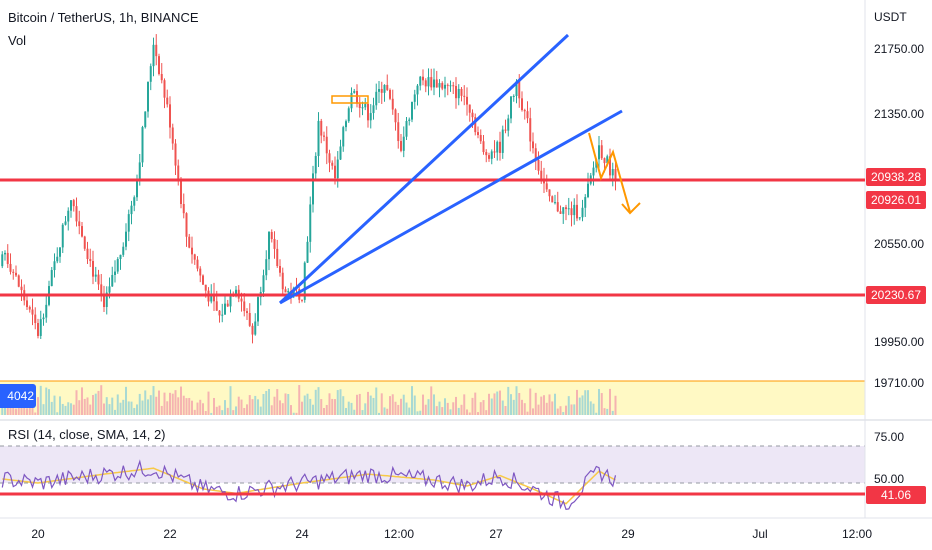  I want to click on rsi-label: RSI (14, close, SMA, 14, 2), so click(87, 434).